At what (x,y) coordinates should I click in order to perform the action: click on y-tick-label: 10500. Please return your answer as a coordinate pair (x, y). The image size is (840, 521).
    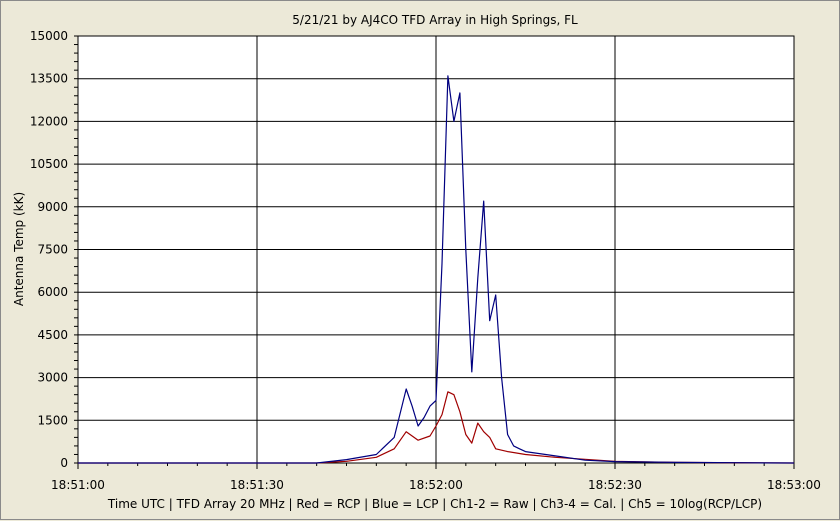
    Looking at the image, I should click on (49, 164).